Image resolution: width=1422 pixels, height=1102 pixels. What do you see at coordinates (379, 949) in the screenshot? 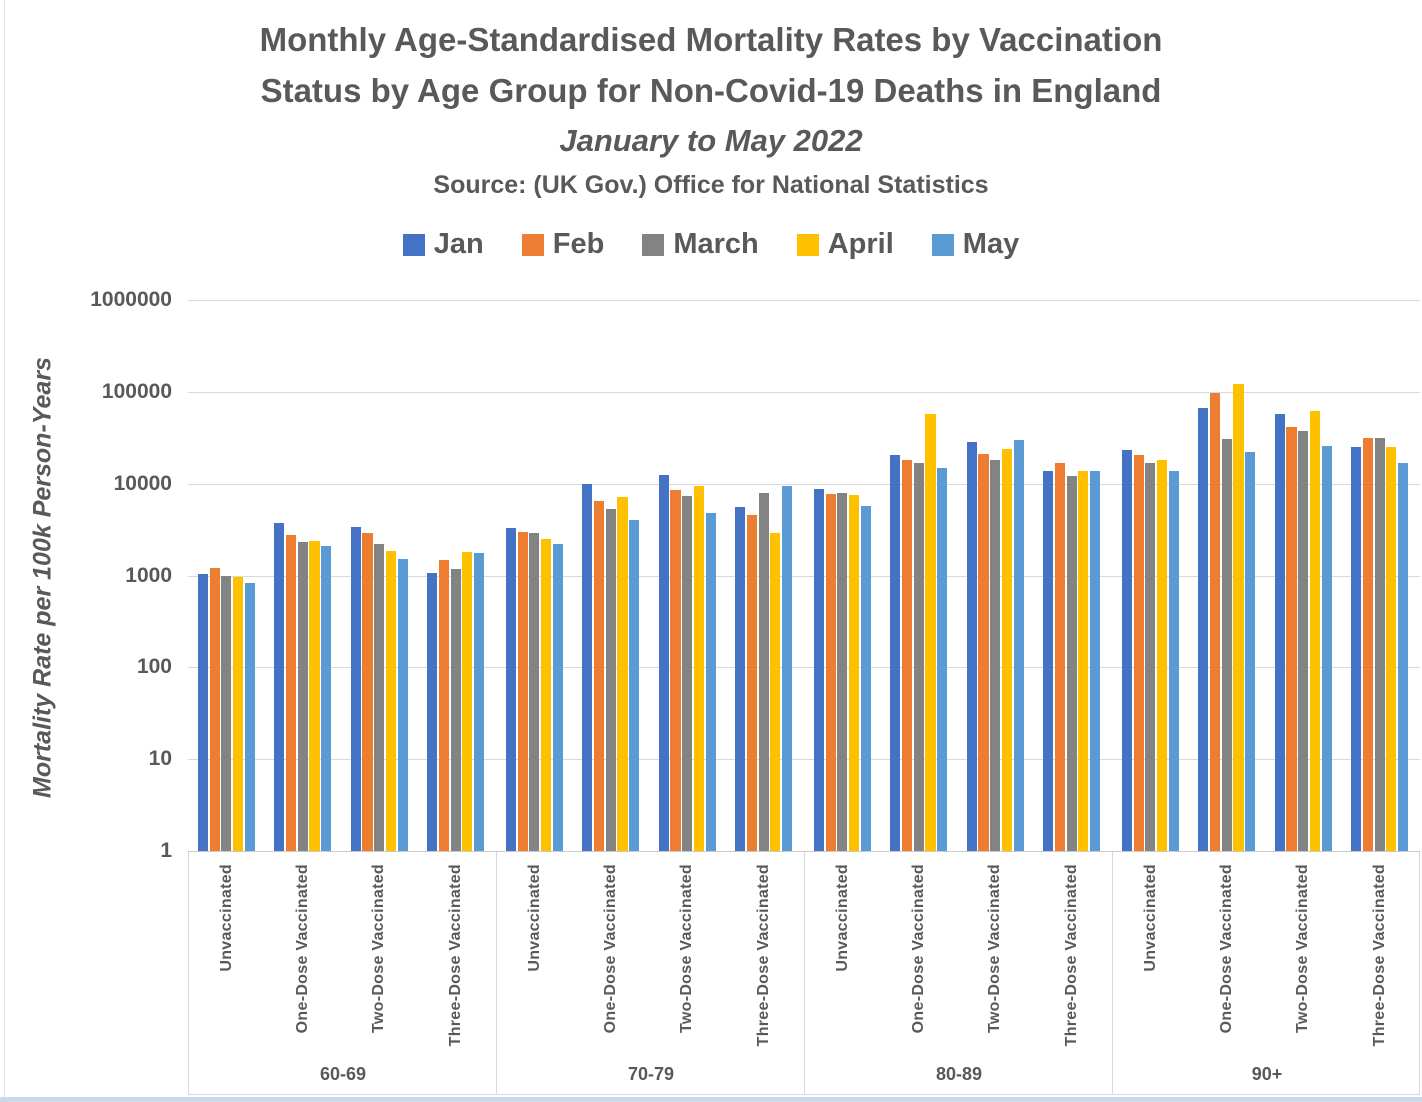
I see `x-label-60-69-two-dose-vaccinated: Two-Dose Vaccinated` at bounding box center [379, 949].